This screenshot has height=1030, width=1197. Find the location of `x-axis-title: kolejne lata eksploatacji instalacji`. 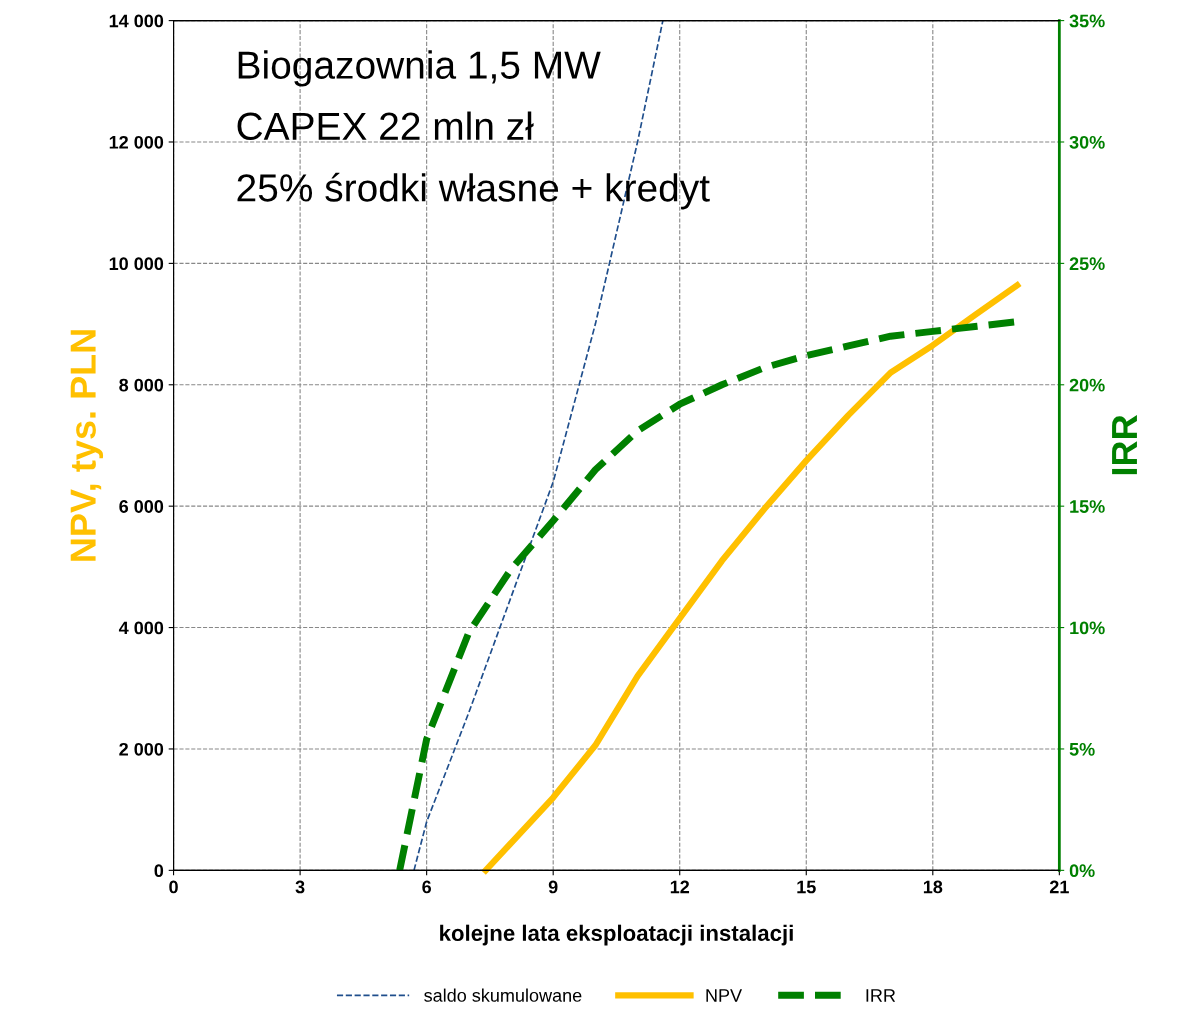

x-axis-title: kolejne lata eksploatacji instalacji is located at coordinates (616, 935).